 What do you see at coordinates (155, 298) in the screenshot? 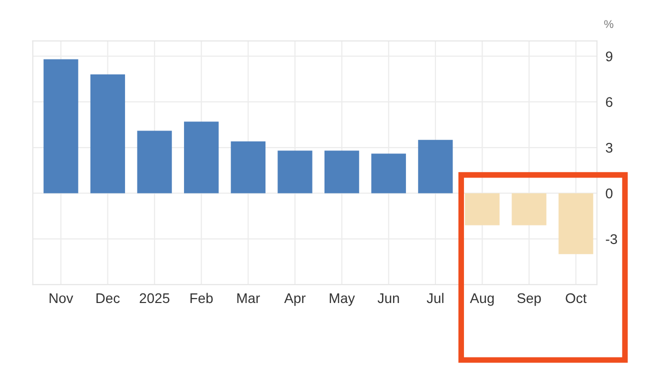
I see `x-tick-label: 2025` at bounding box center [155, 298].